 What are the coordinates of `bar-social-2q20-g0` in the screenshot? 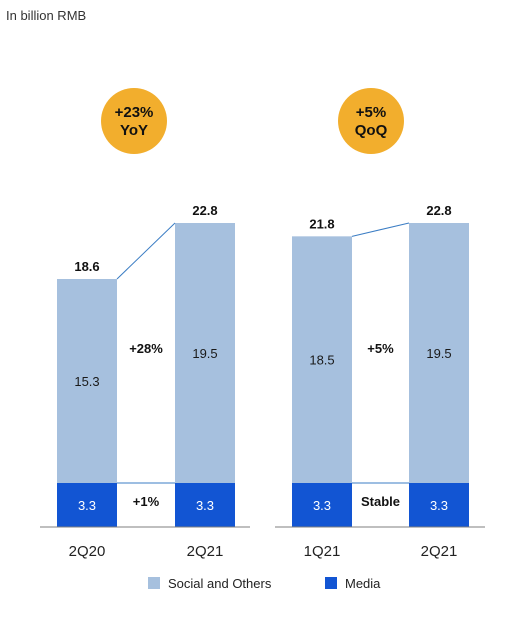 It's located at (87, 381).